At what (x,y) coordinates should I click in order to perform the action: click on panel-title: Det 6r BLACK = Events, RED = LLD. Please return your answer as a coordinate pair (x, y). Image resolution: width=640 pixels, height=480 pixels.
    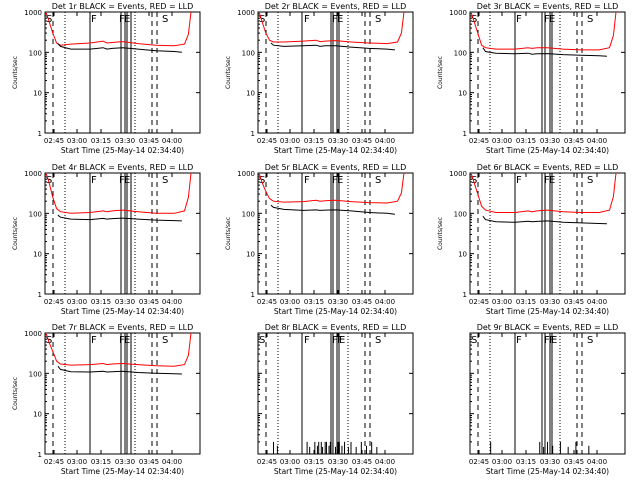
    Looking at the image, I should click on (548, 167).